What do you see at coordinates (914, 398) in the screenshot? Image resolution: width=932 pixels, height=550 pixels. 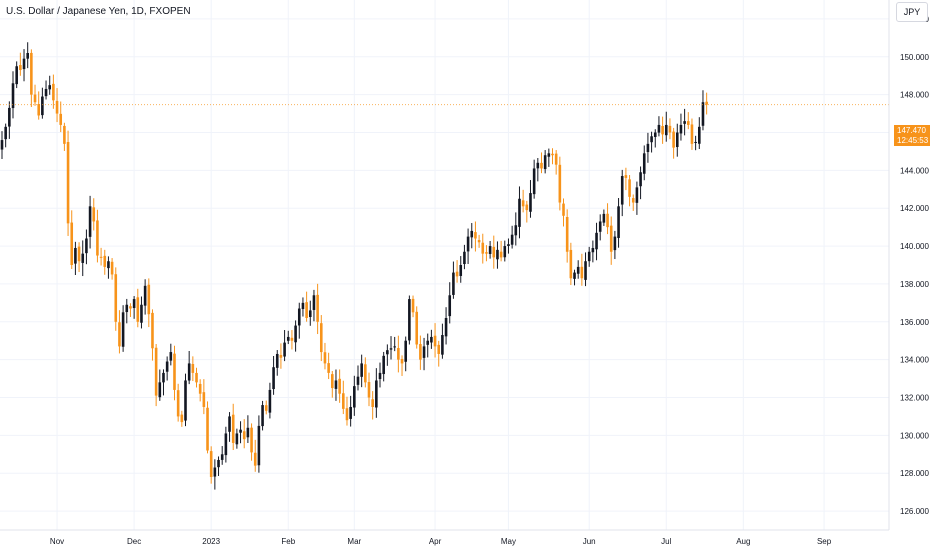 I see `y-tick-label: 132.000` at bounding box center [914, 398].